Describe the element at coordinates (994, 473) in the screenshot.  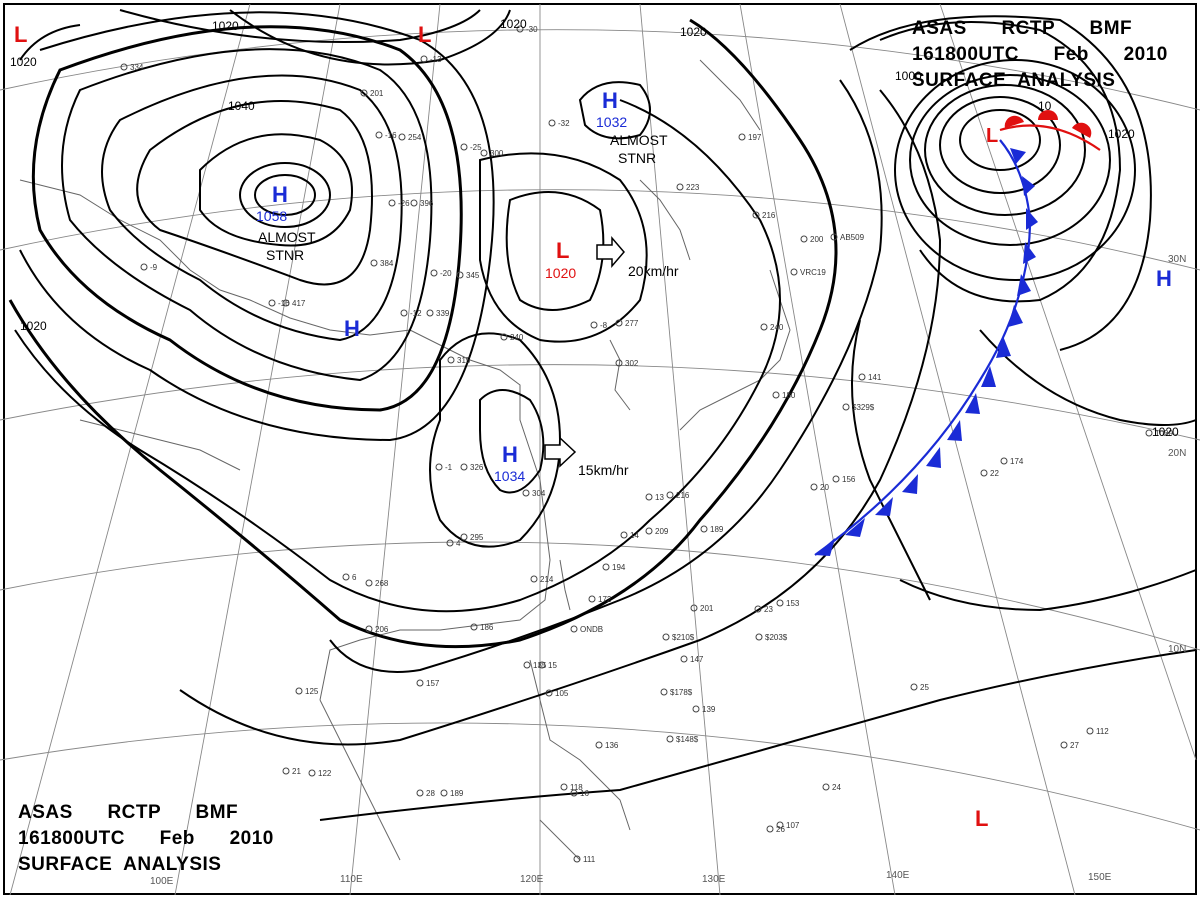
I see `station-value: 22` at that location.